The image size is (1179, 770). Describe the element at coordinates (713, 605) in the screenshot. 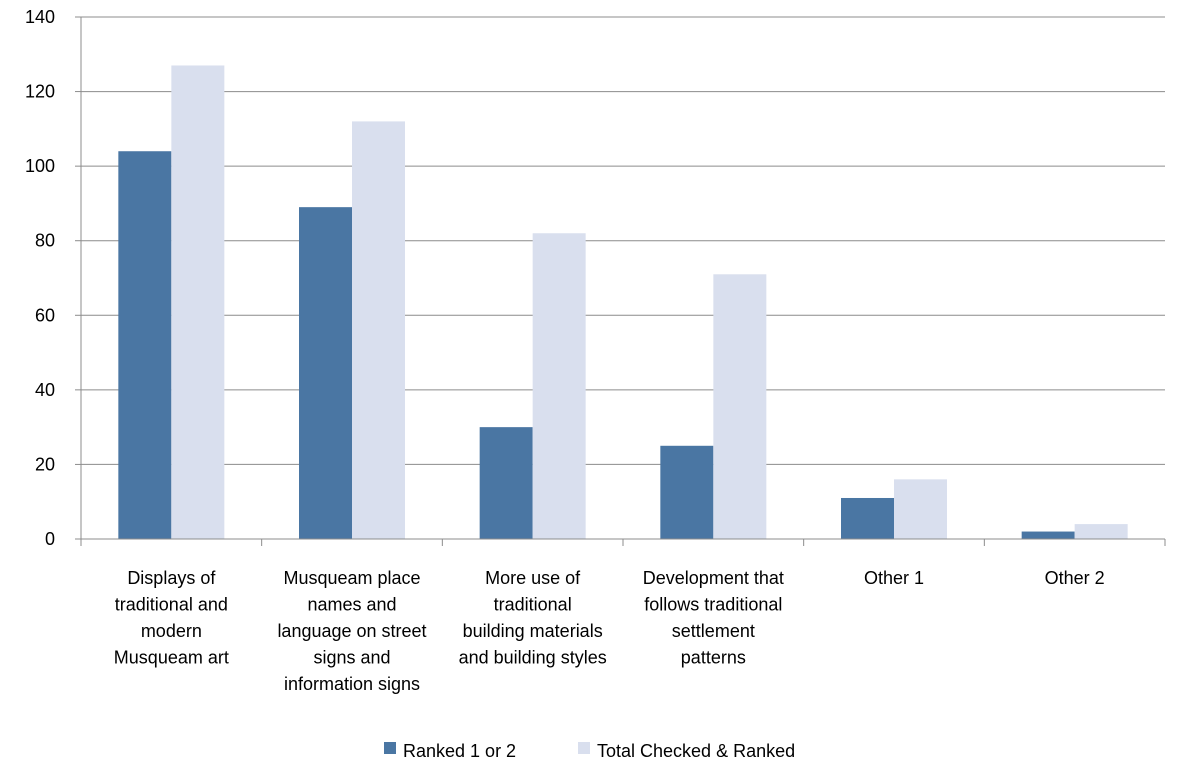

I see `x-category-label: follows traditional` at that location.